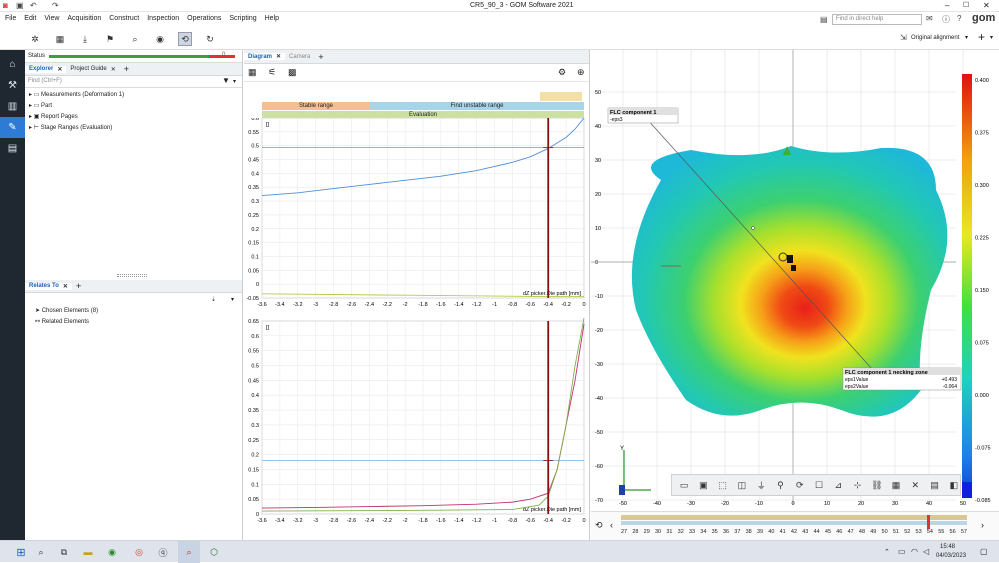 The height and width of the screenshot is (563, 999). Describe the element at coordinates (948, 547) in the screenshot. I see `clock-time: 15:48` at that location.